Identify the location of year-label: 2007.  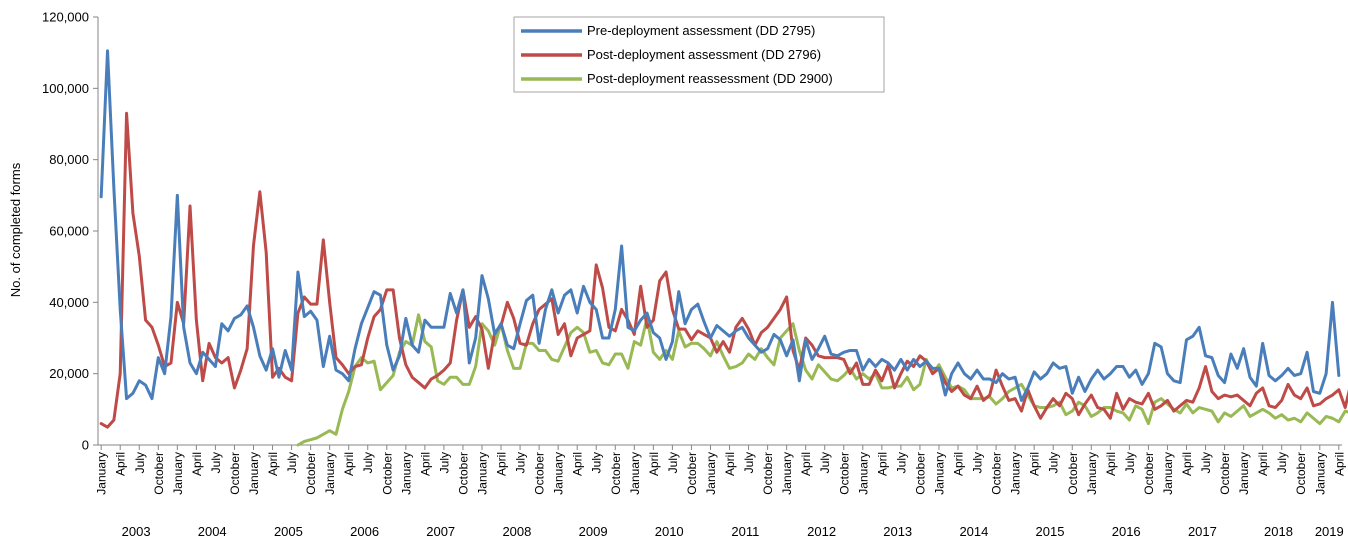
(440, 531).